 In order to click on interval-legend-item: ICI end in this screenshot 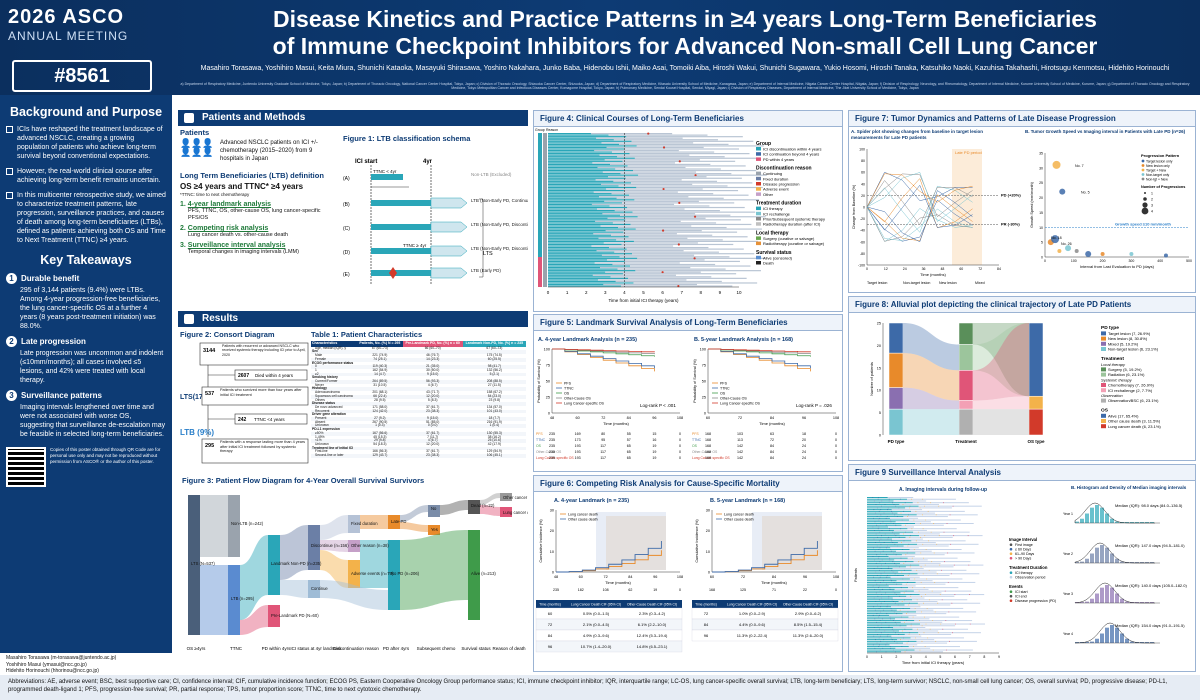, I will do `click(1021, 597)`.